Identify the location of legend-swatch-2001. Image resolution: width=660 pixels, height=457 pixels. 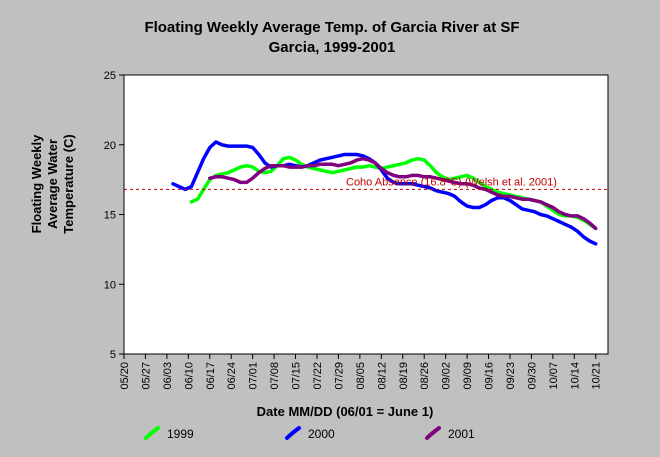
(433, 433).